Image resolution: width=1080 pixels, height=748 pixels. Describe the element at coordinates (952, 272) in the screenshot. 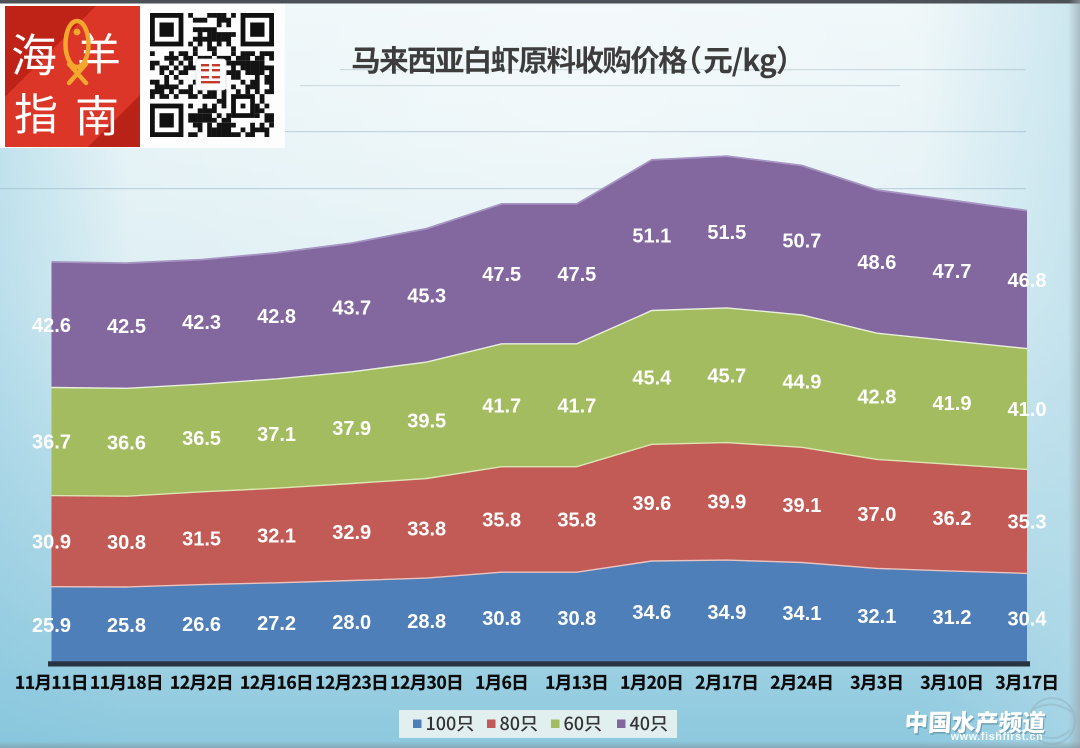

I see `svg-text: 47.7` at that location.